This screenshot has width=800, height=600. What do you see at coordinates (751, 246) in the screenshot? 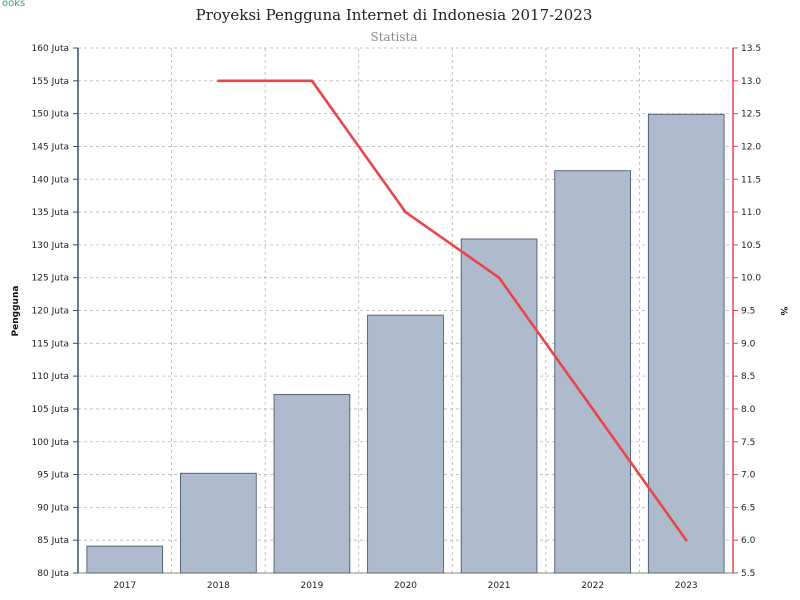
I see `right-tick-label: 10.5` at bounding box center [751, 246].